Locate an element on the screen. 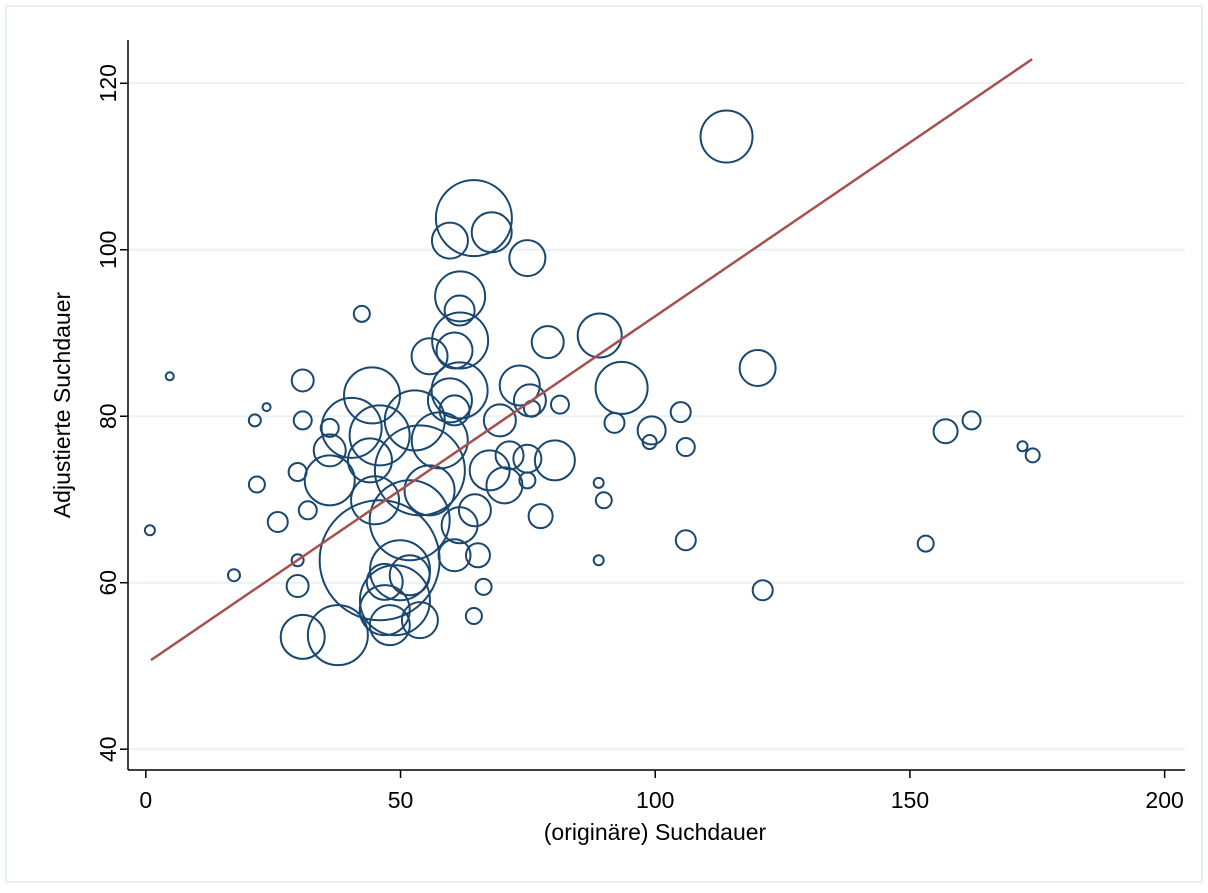 The image size is (1208, 893). x-axis-title: (originäre) Suchdauer is located at coordinates (655, 832).